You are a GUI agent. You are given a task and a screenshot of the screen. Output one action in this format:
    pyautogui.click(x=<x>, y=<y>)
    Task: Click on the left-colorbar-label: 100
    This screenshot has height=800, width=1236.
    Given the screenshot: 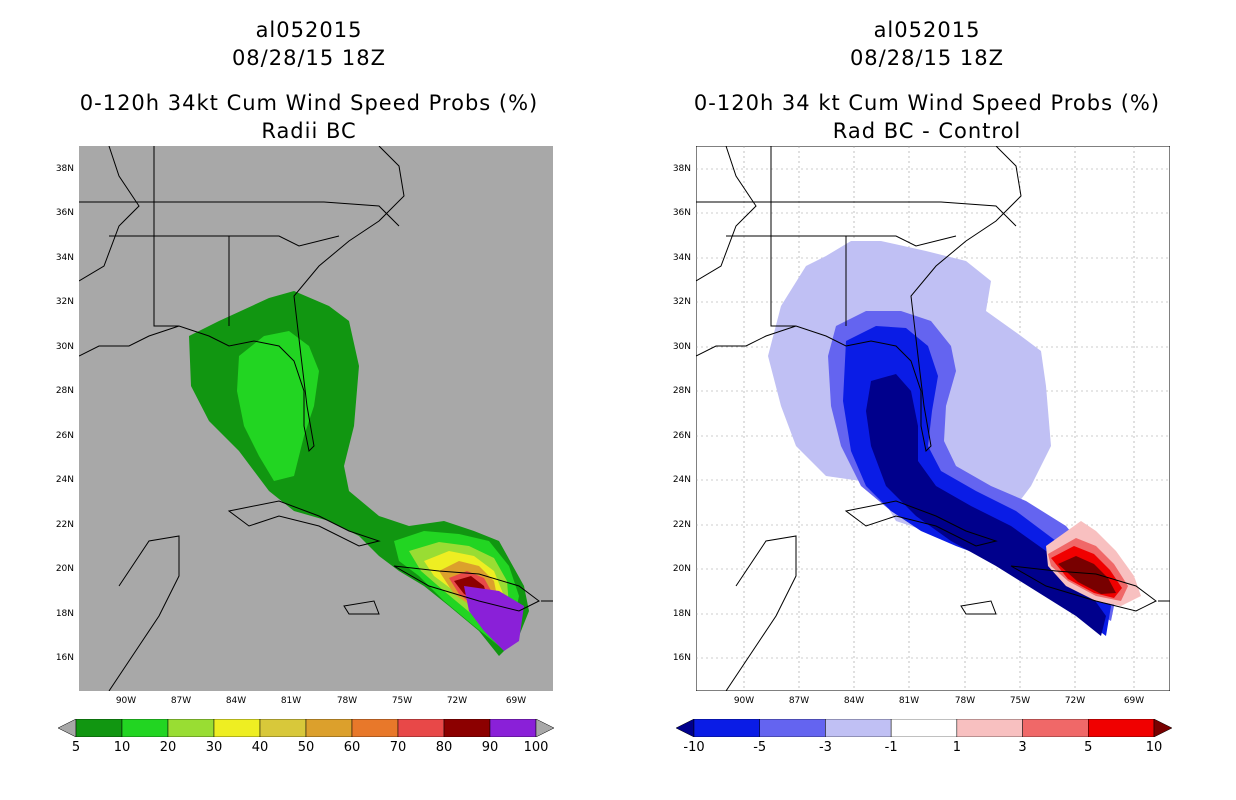 What is the action you would take?
    pyautogui.click(x=536, y=747)
    